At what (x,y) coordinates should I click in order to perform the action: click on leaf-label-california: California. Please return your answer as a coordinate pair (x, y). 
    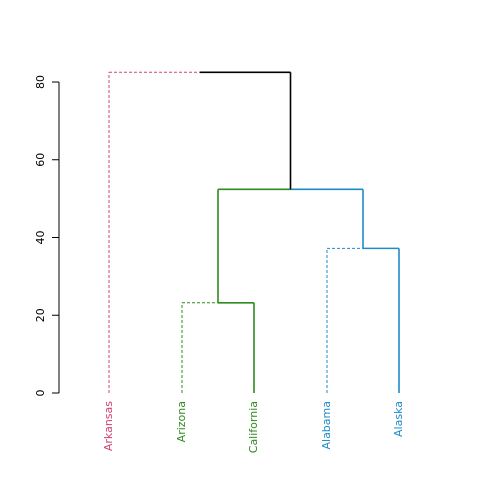
    Looking at the image, I should click on (253, 427).